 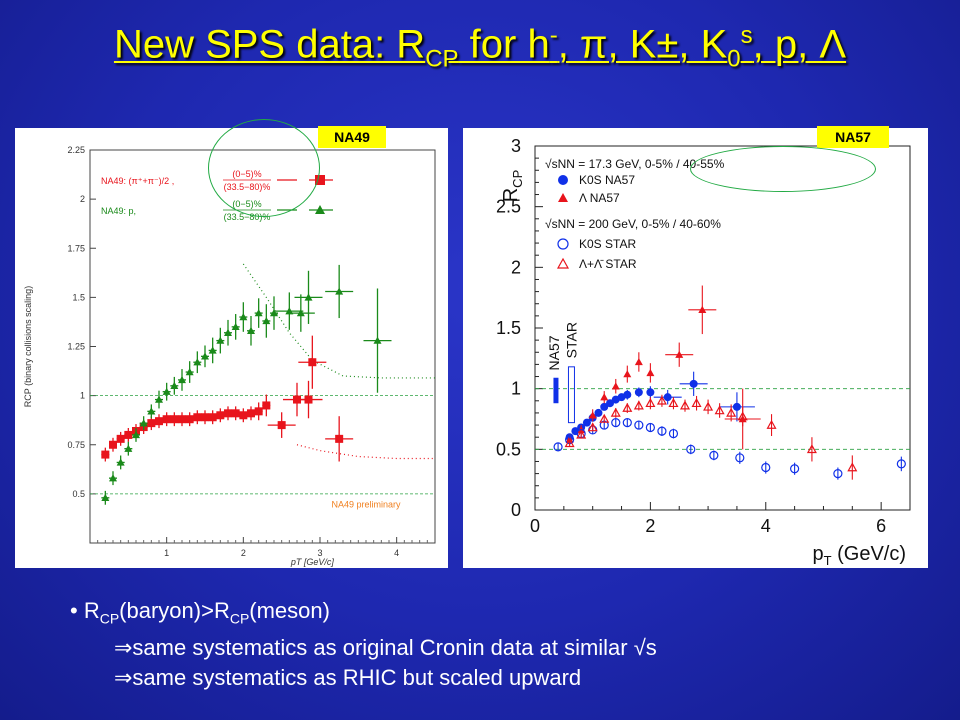 What do you see at coordinates (366, 505) in the screenshot?
I see `annotation-preliminary: NA49 preliminary` at bounding box center [366, 505].